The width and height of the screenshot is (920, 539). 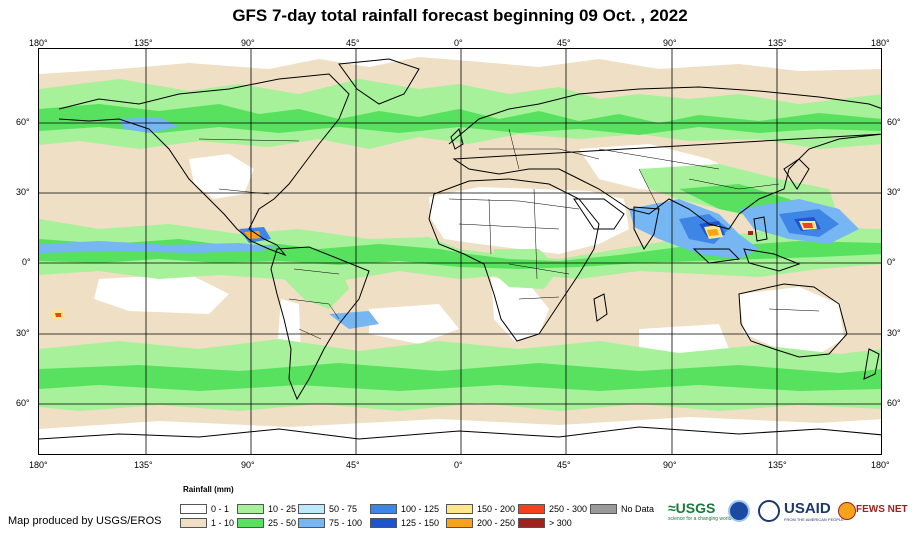 What do you see at coordinates (85, 521) in the screenshot?
I see `credit-text: Map produced by USGS/EROS` at bounding box center [85, 521].